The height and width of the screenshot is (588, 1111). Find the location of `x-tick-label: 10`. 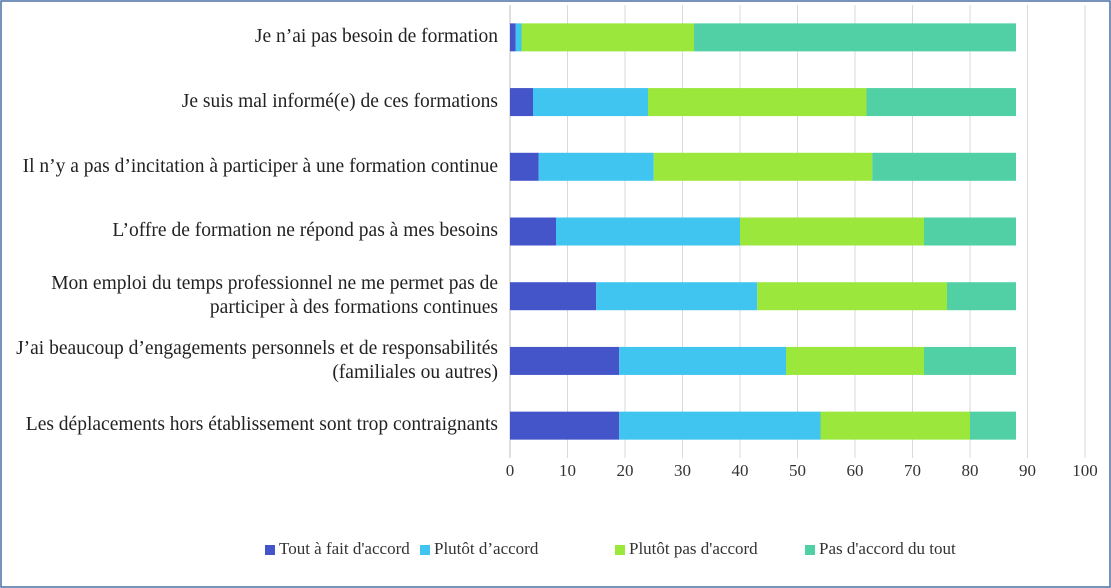

x-tick-label: 10 is located at coordinates (567, 470).